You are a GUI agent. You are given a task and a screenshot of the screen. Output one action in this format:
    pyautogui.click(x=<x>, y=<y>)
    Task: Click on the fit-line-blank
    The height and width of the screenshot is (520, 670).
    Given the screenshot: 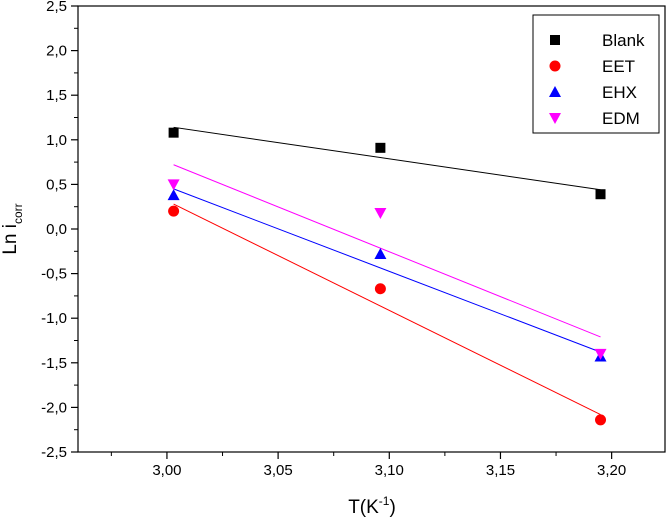 What is the action you would take?
    pyautogui.click(x=387, y=158)
    